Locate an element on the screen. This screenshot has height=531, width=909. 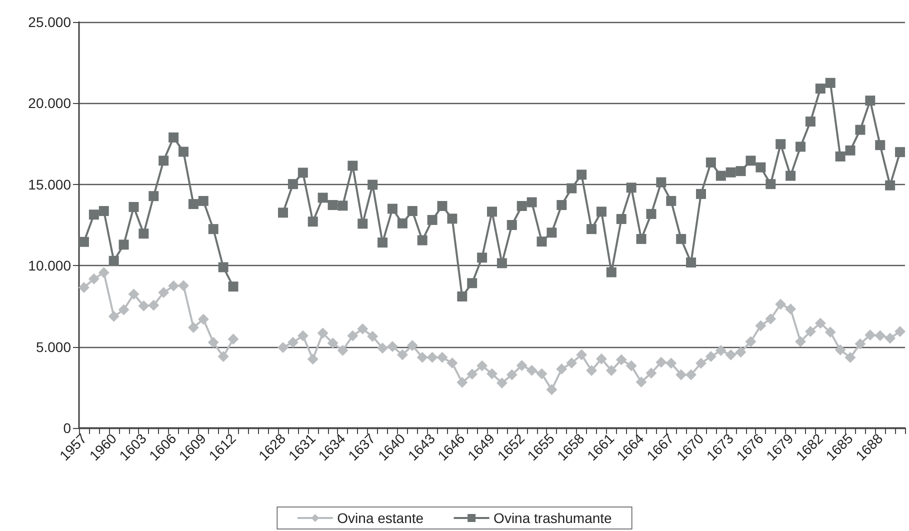
legend-label: Ovina trashumante is located at coordinates (553, 518).